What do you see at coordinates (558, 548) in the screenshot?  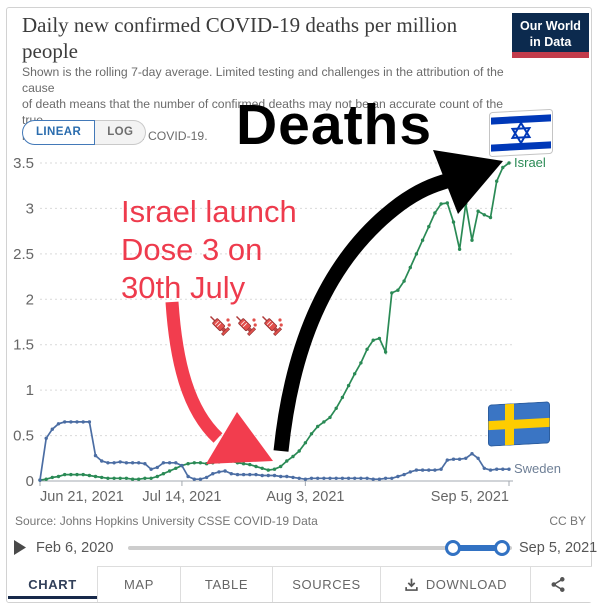 I see `timeline-end-label: Sep 5, 2021` at bounding box center [558, 548].